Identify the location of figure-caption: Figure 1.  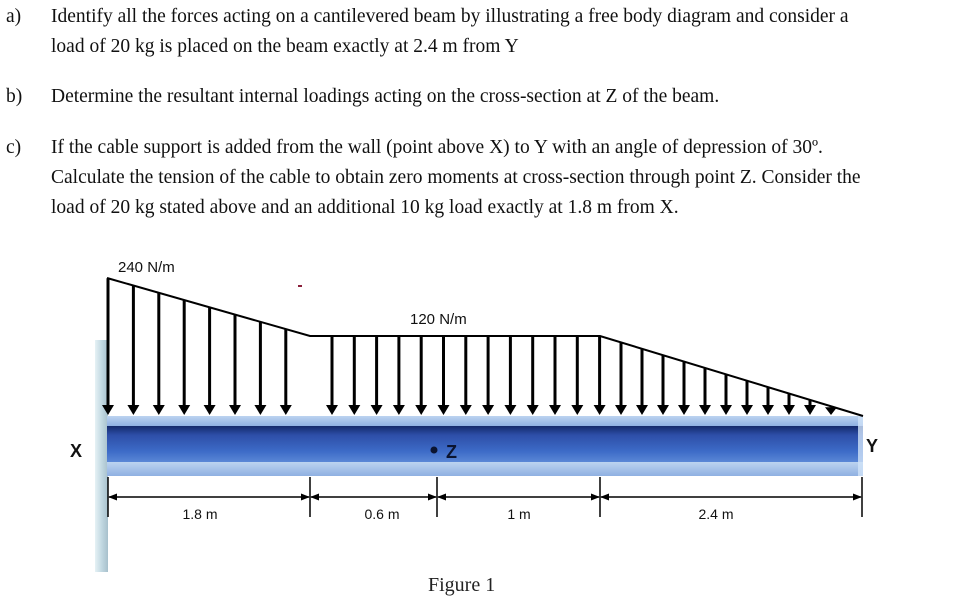
(462, 585).